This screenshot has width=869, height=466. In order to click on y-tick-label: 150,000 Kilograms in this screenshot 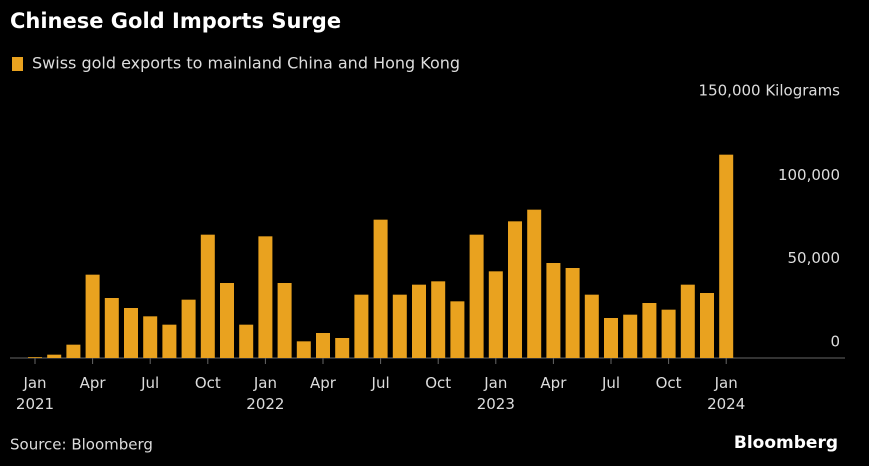, I will do `click(770, 91)`.